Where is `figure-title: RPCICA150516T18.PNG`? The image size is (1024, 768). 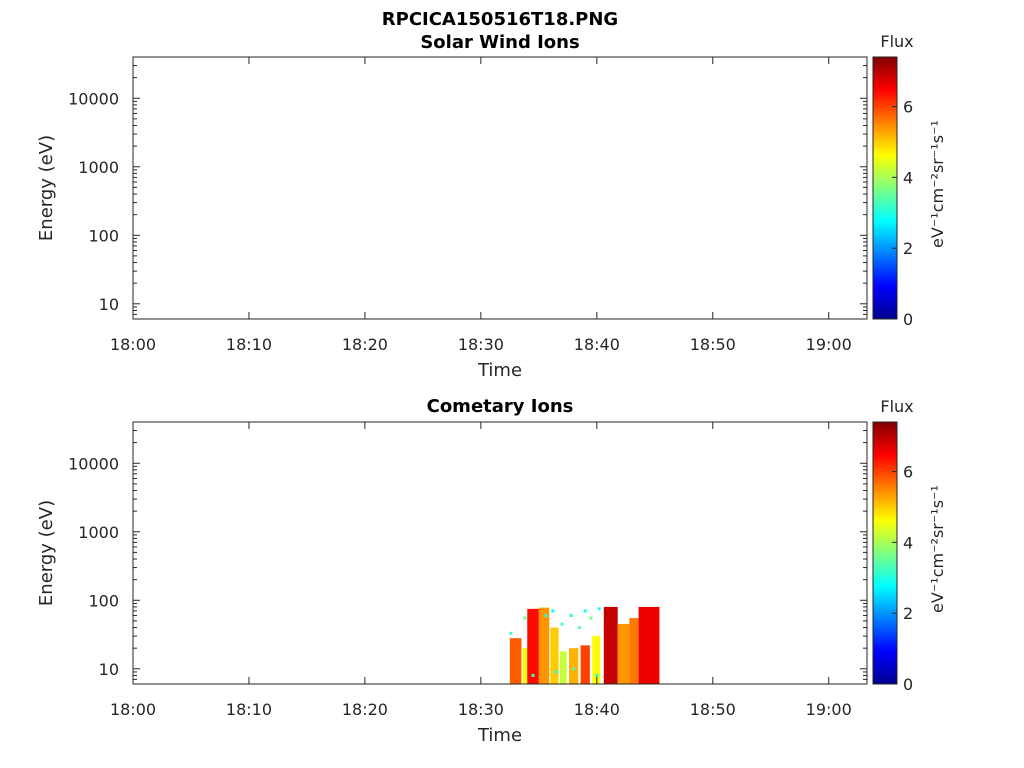 figure-title: RPCICA150516T18.PNG is located at coordinates (500, 19).